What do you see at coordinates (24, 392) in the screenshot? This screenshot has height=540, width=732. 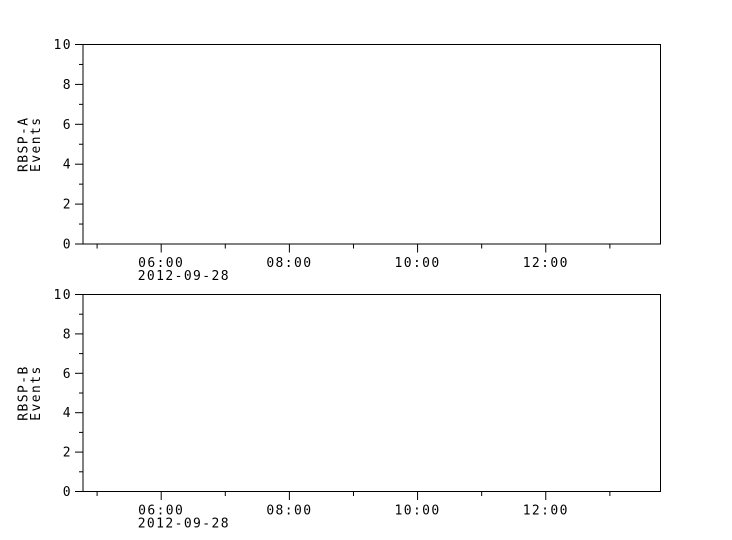 I see `y-axis-label-line1: RBSP-B` at bounding box center [24, 392].